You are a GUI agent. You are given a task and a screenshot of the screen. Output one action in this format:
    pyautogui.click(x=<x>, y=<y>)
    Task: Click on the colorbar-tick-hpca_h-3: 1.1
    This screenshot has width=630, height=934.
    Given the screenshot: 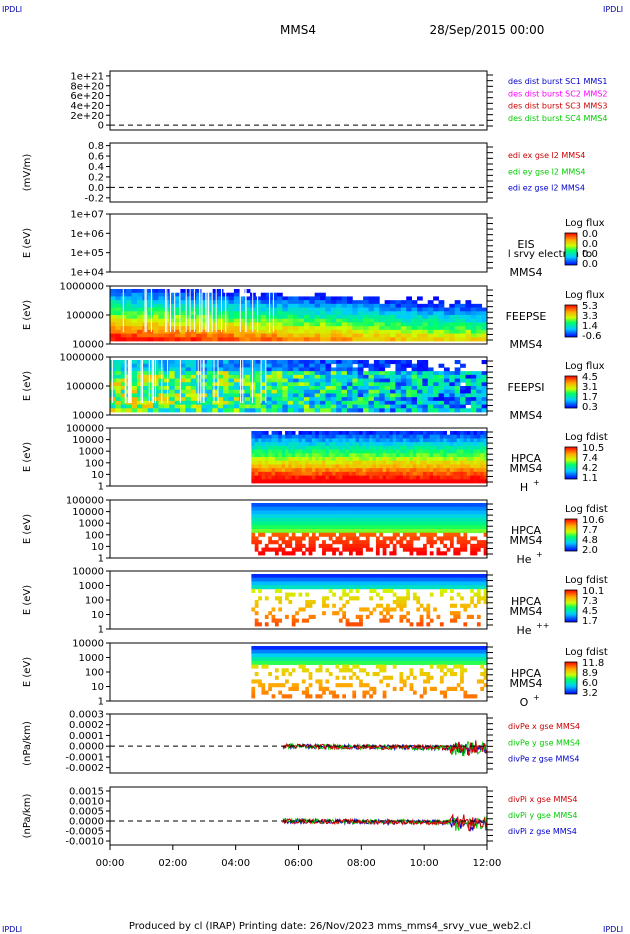 What is the action you would take?
    pyautogui.click(x=590, y=478)
    